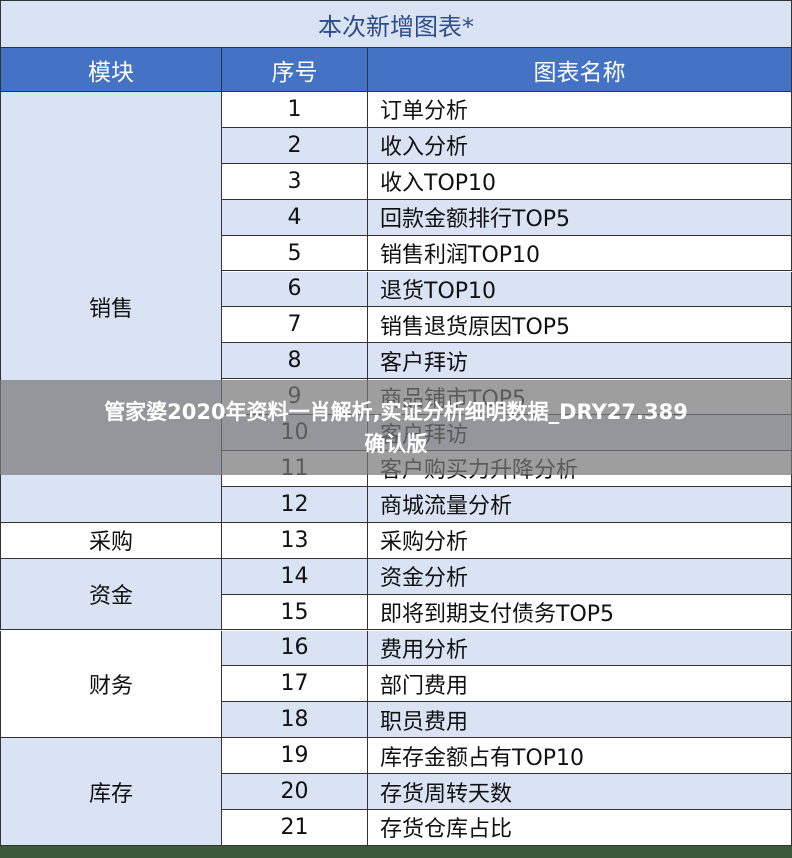 The height and width of the screenshot is (858, 792). I want to click on chart-name: 收入分析, so click(580, 145).